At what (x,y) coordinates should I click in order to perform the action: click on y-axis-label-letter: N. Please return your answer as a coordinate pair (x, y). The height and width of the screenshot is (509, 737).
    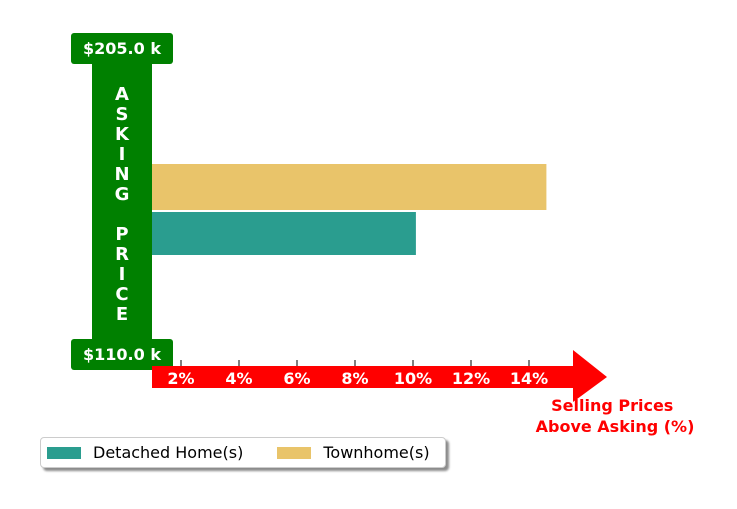
    Looking at the image, I should click on (121, 174).